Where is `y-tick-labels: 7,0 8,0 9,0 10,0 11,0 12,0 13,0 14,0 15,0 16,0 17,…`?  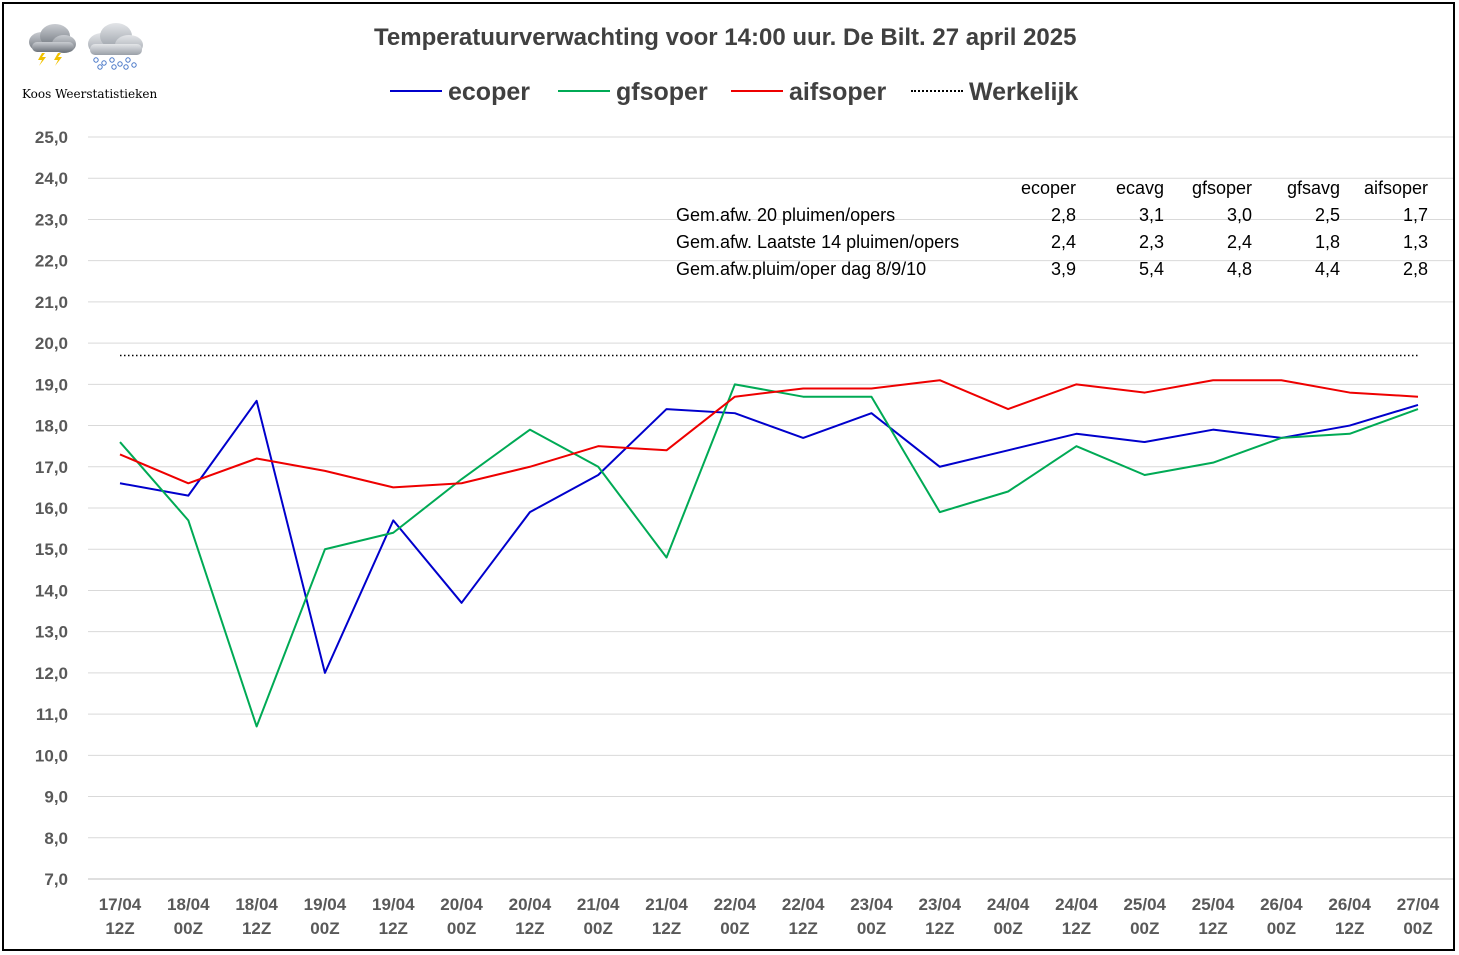 y-tick-labels: 7,0 8,0 9,0 10,0 11,0 12,0 13,0 14,0 15,0 16,0 17,… is located at coordinates (51, 508).